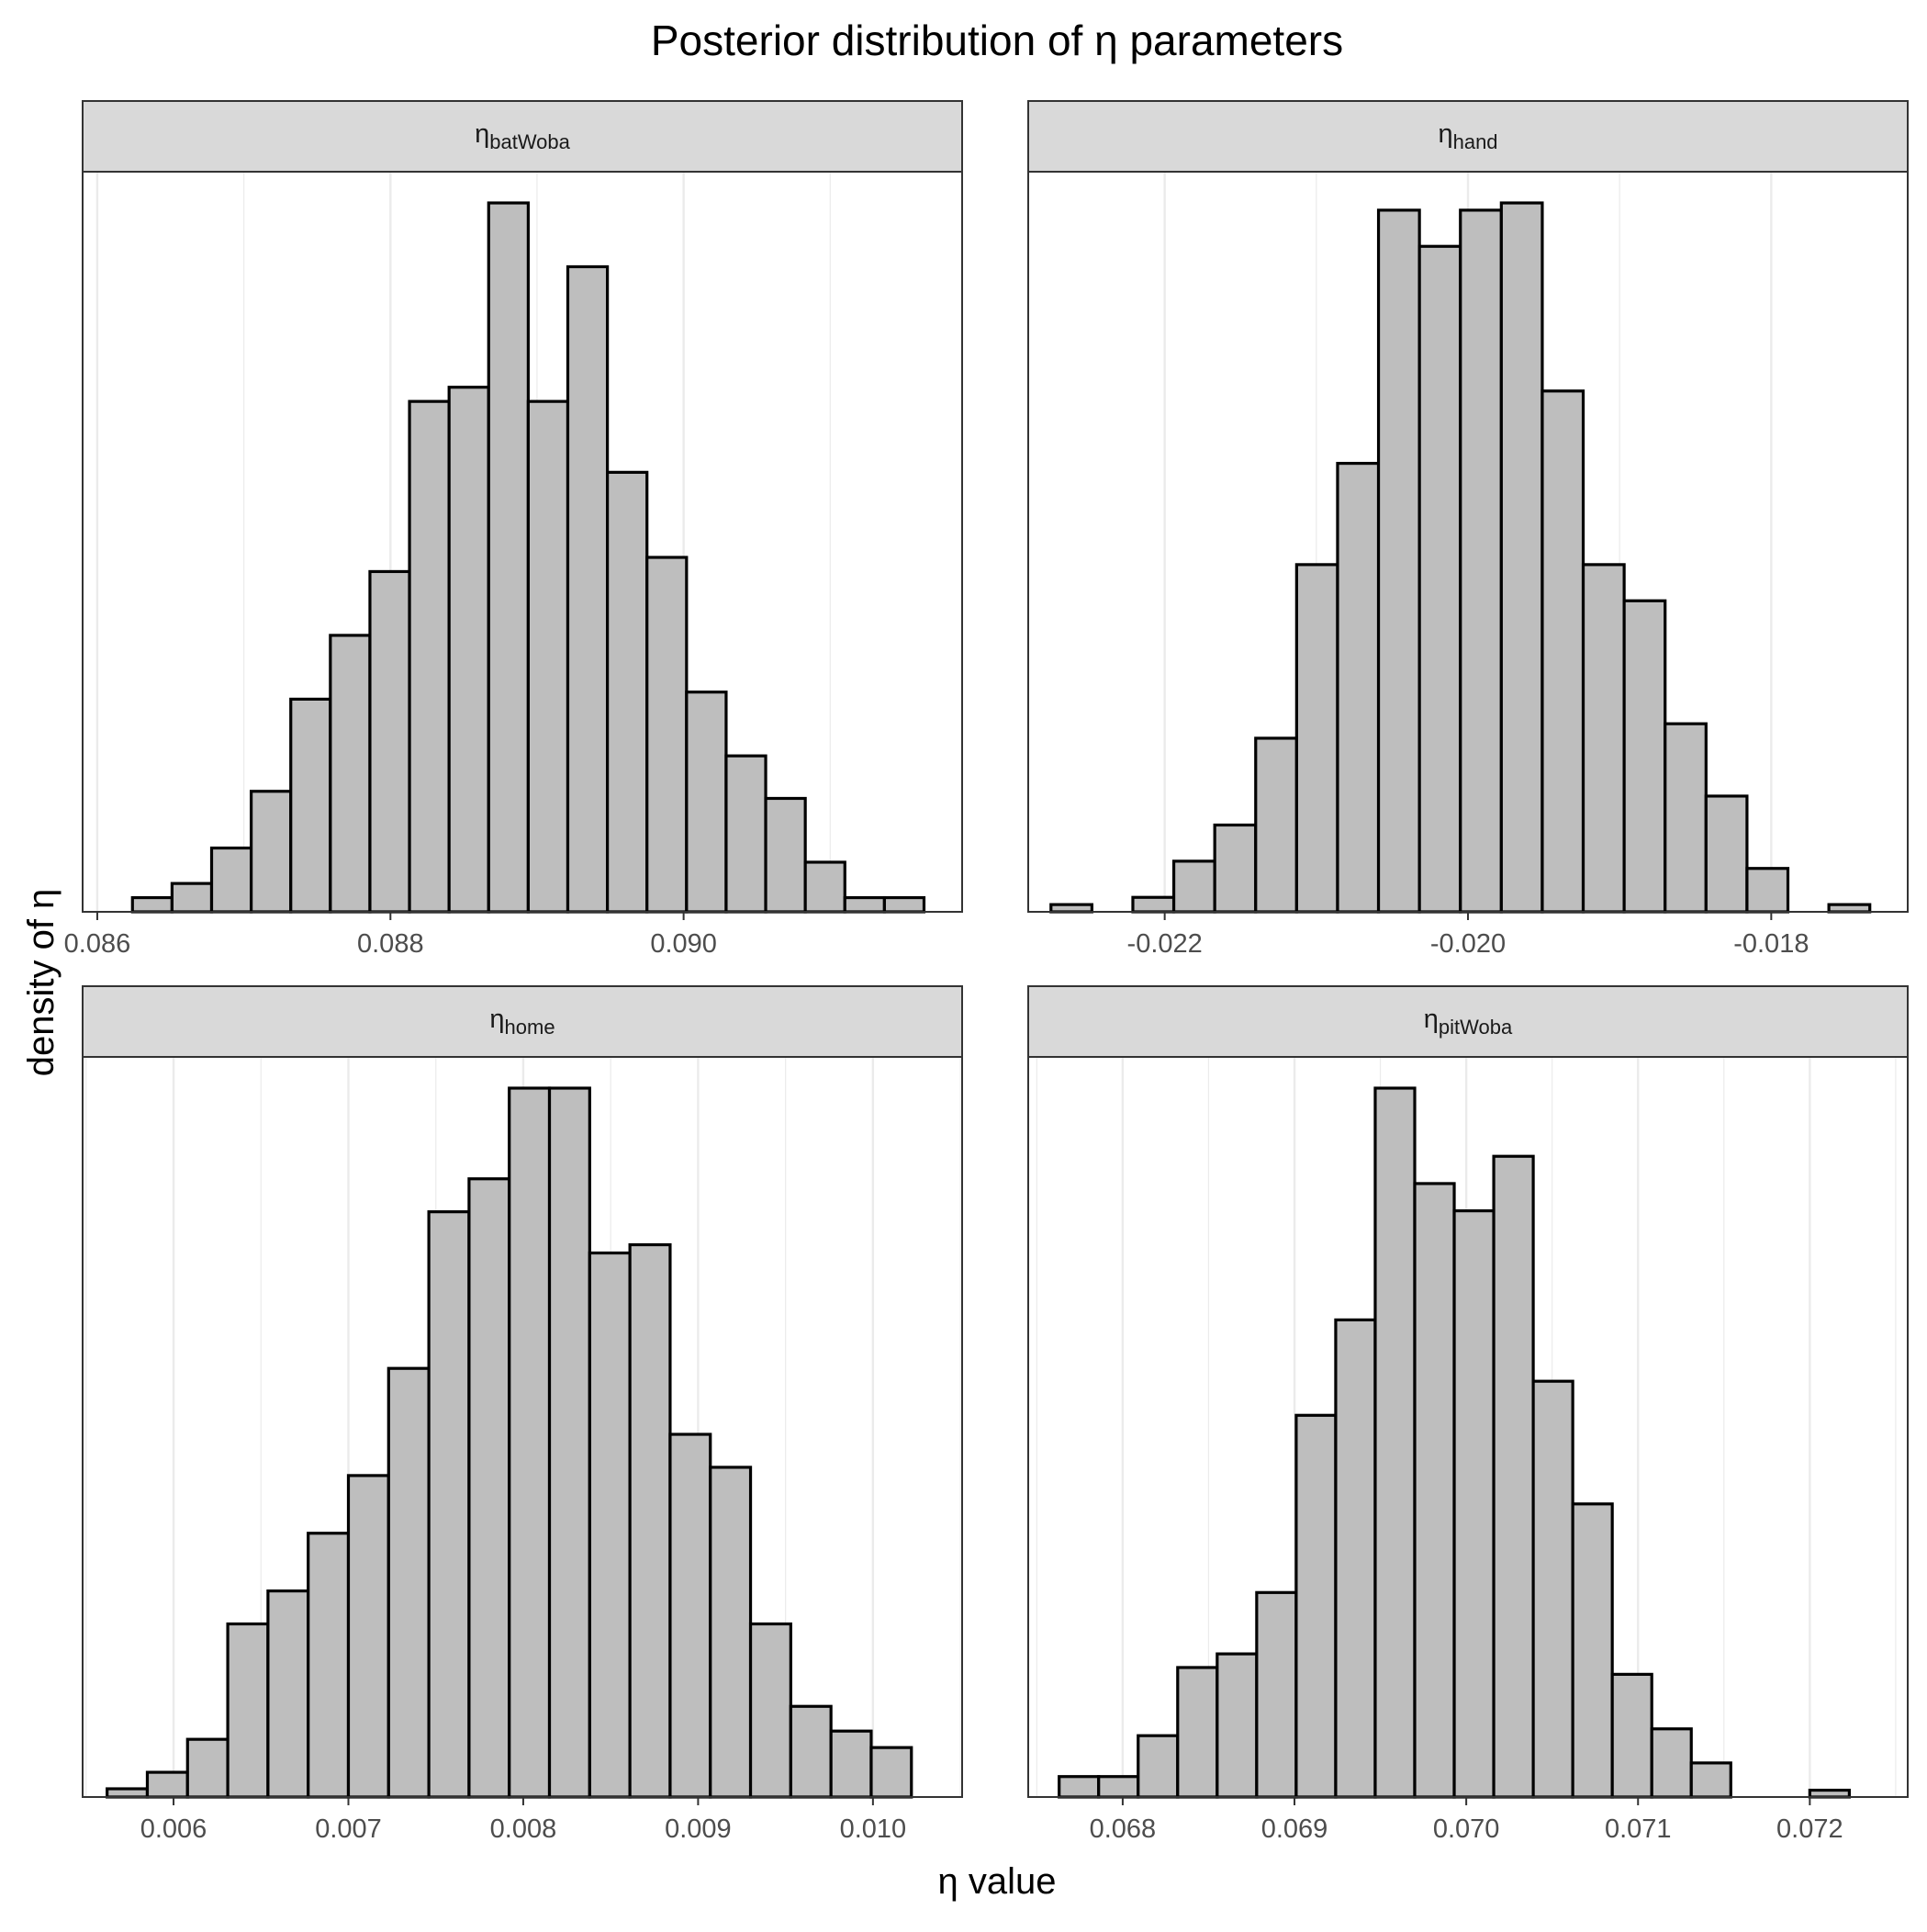 The height and width of the screenshot is (1932, 1927). What do you see at coordinates (997, 40) in the screenshot?
I see `chart-title: Posterior distribution of η parameters` at bounding box center [997, 40].